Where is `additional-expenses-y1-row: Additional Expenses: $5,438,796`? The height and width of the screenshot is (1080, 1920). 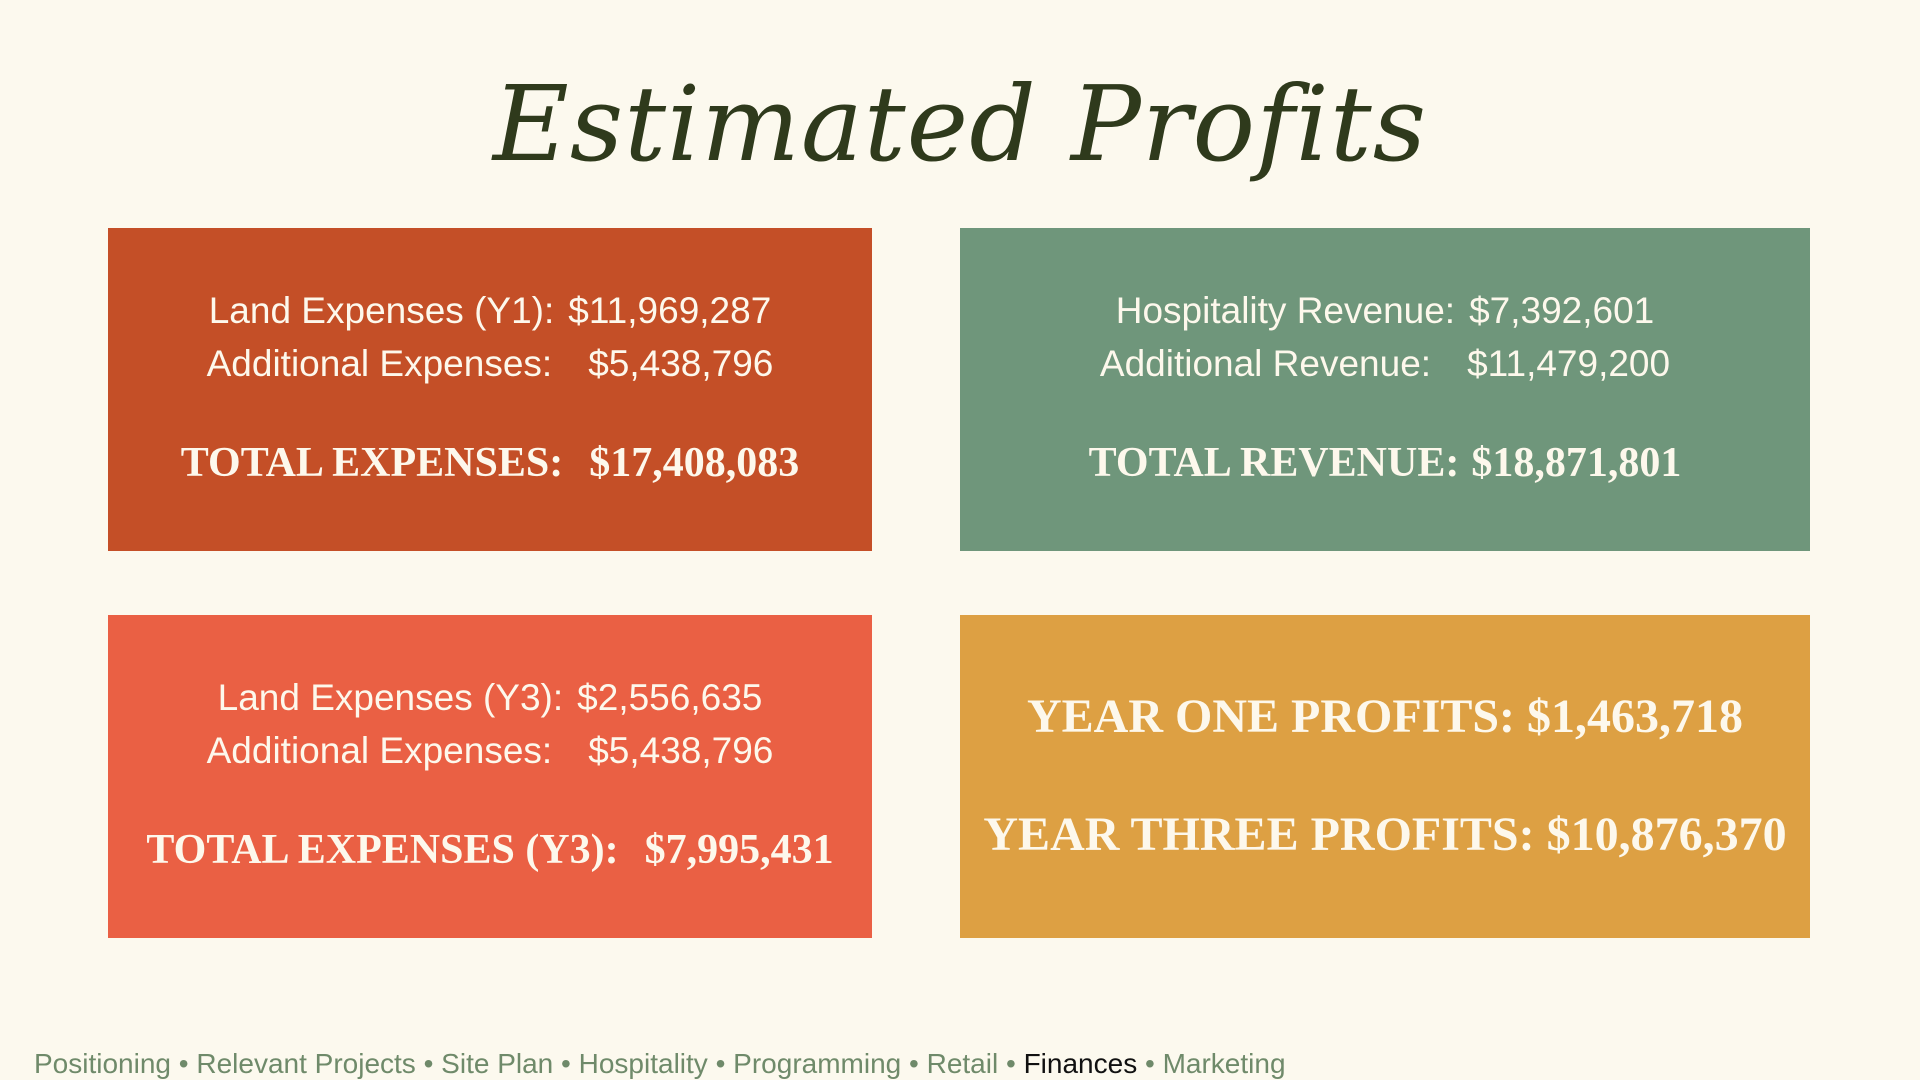
additional-expenses-y1-row: Additional Expenses: $5,438,796 is located at coordinates (490, 363).